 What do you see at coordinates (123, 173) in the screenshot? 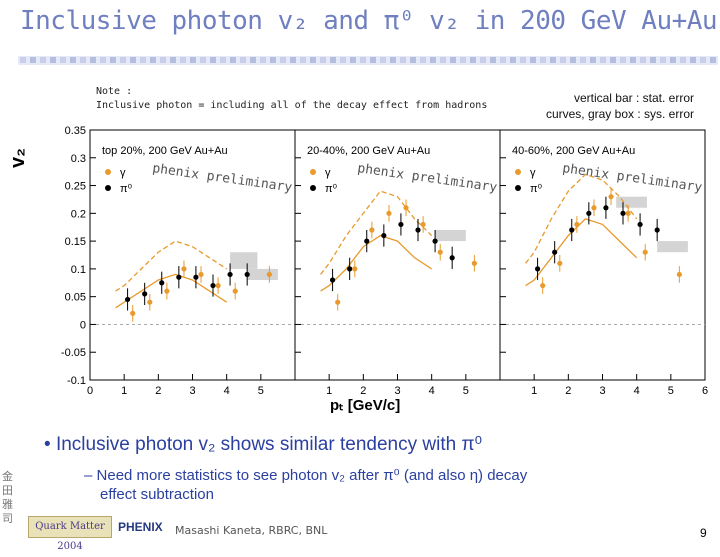
I see `legend-gamma-label: γ` at bounding box center [123, 173].